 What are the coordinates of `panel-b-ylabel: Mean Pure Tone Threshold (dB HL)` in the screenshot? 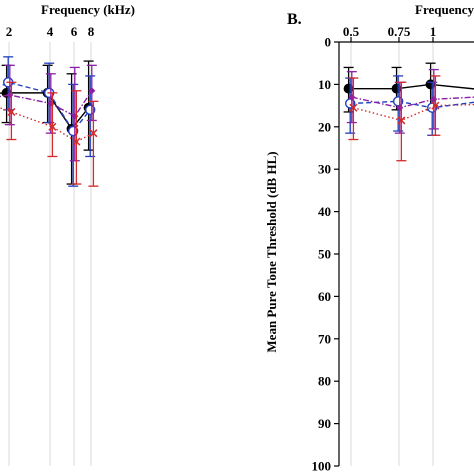 It's located at (271, 251).